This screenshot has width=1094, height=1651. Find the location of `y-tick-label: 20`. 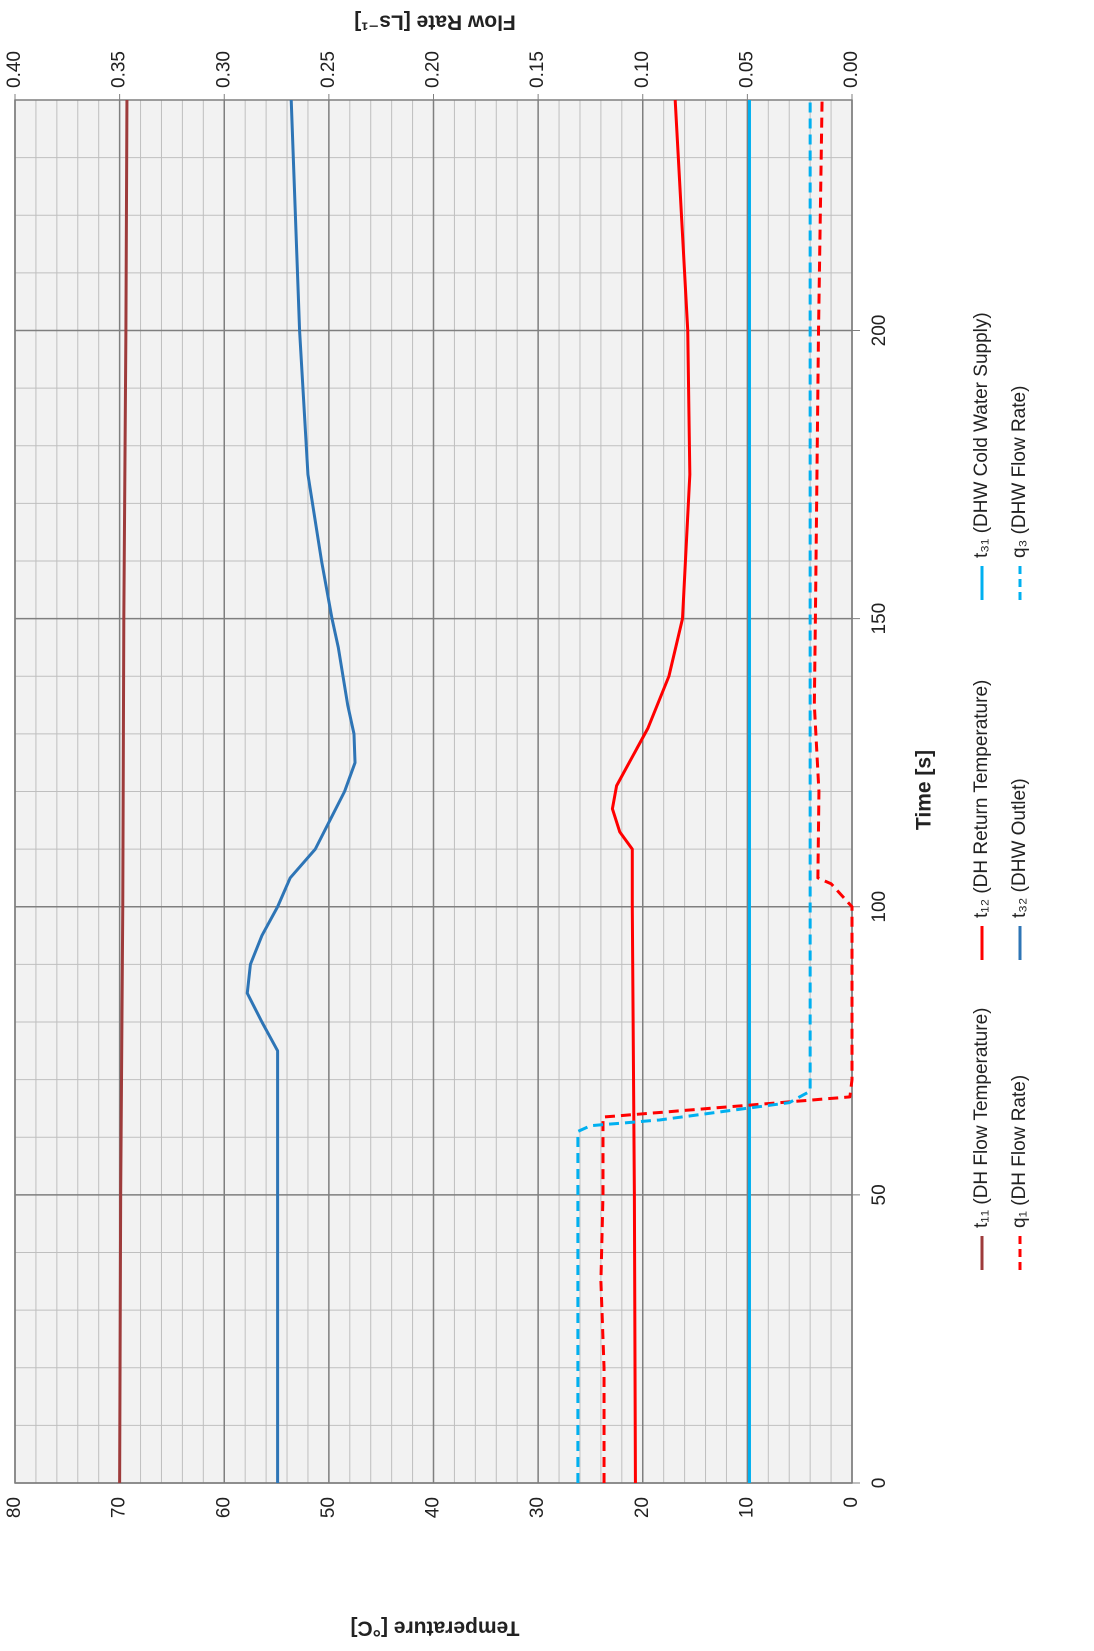

y-tick-label: 20 is located at coordinates (642, 1507).